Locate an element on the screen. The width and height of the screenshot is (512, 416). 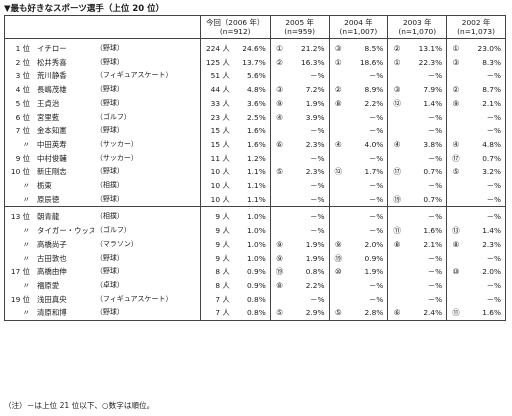
count-2006-cell: 11 人 is located at coordinates (215, 158).